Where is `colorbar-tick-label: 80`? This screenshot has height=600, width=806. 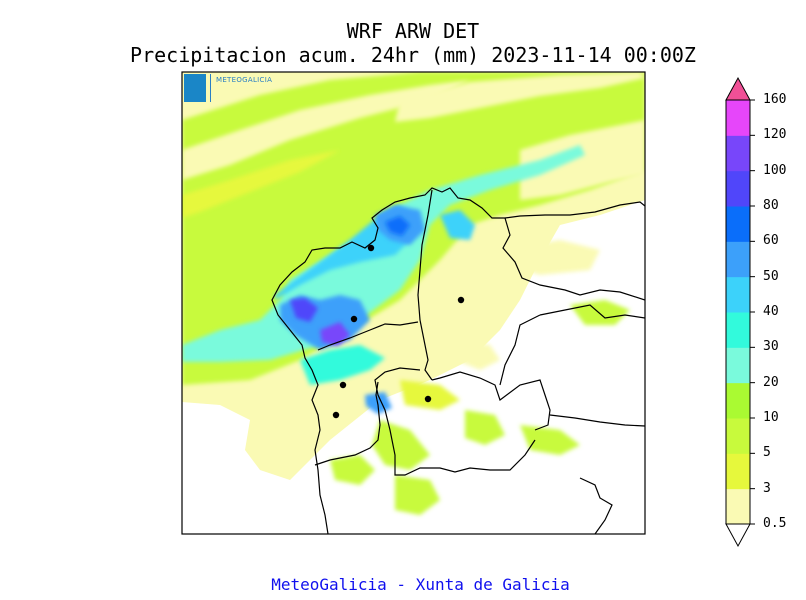
colorbar-tick-label: 80 is located at coordinates (771, 205).